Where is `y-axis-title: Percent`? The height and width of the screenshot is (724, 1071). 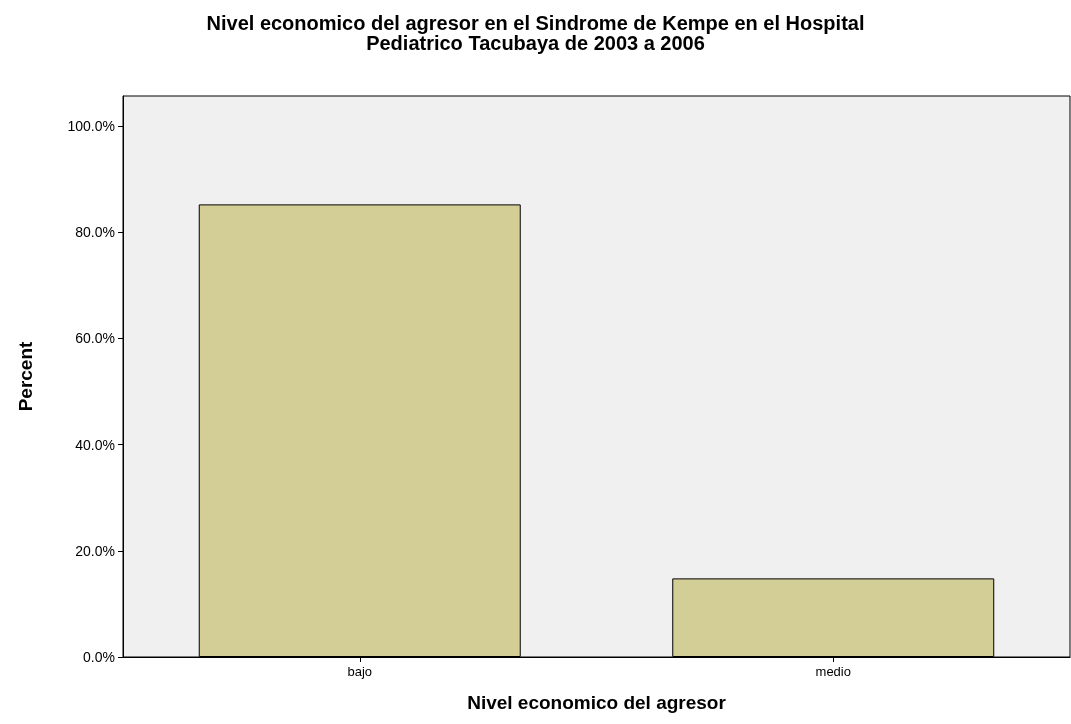 y-axis-title: Percent is located at coordinates (25, 376).